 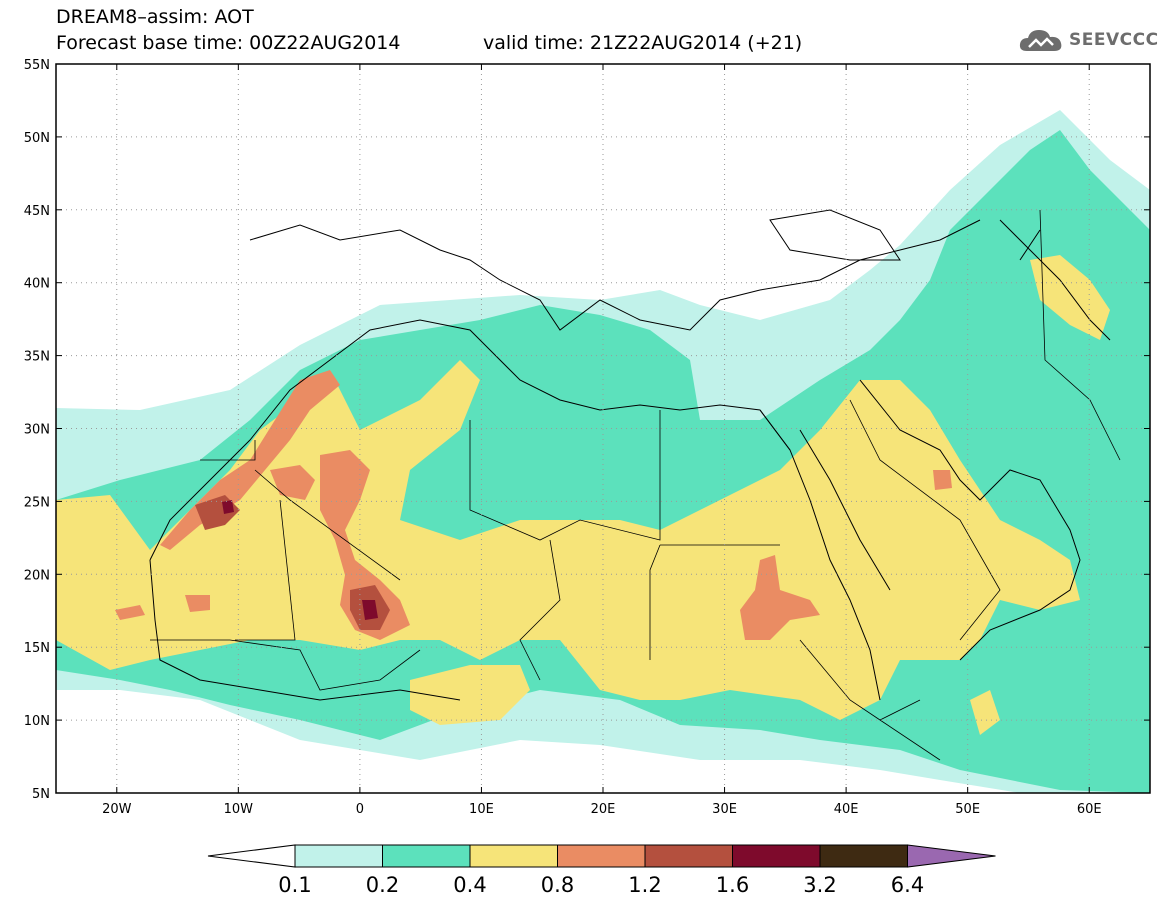 What do you see at coordinates (228, 507) in the screenshot?
I see `aot-band-1.6-wsahara` at bounding box center [228, 507].